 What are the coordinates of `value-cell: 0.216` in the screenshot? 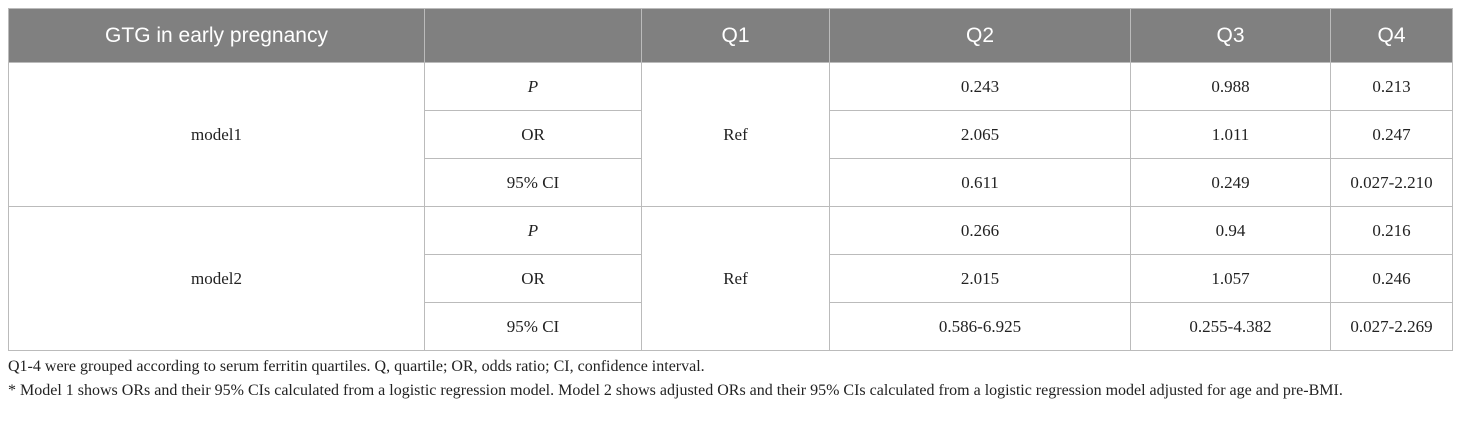 It's located at (1391, 230).